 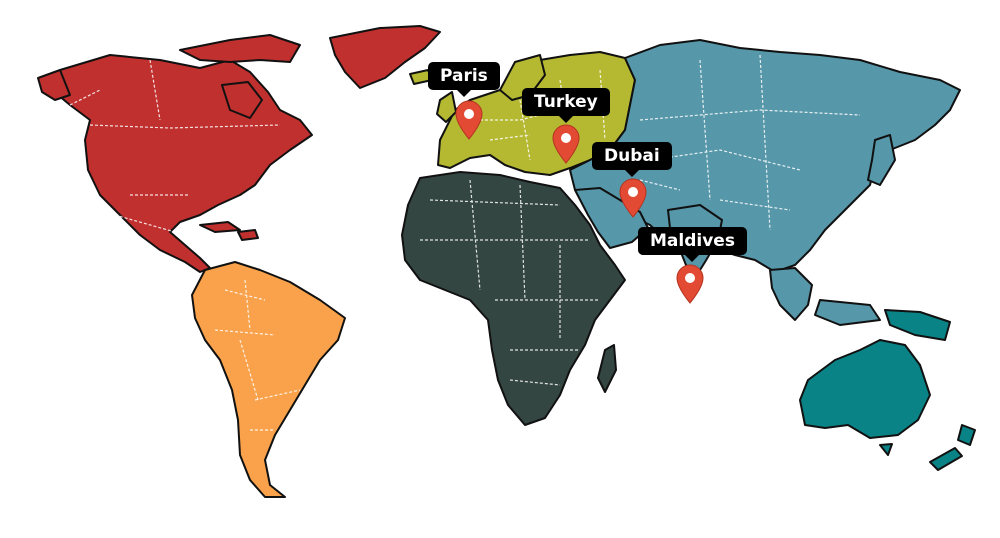 What do you see at coordinates (966, 435) in the screenshot?
I see `new-zealand-north` at bounding box center [966, 435].